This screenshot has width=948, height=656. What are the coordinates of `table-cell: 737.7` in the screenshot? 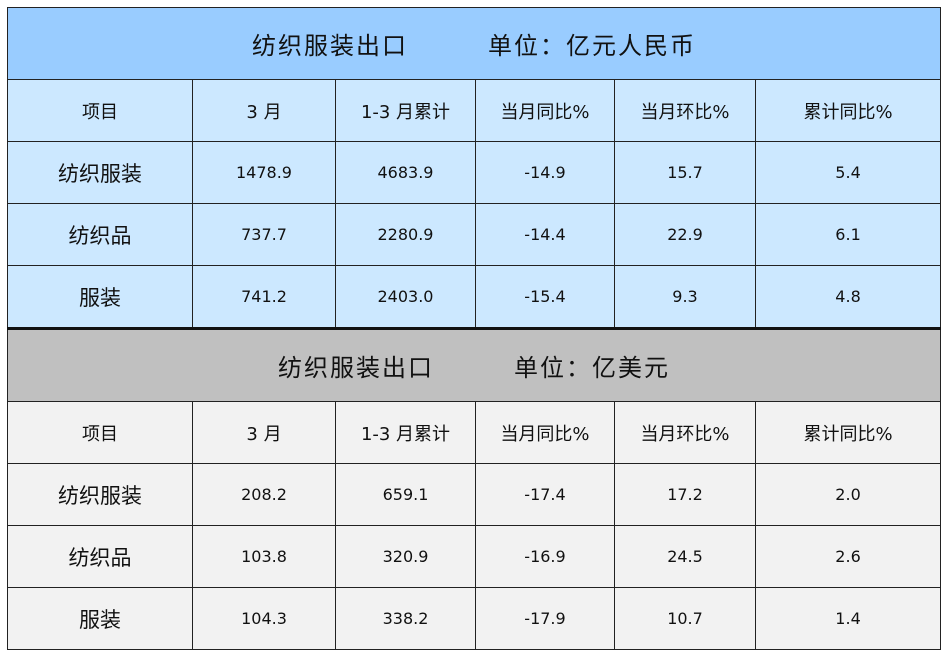 It's located at (264, 234).